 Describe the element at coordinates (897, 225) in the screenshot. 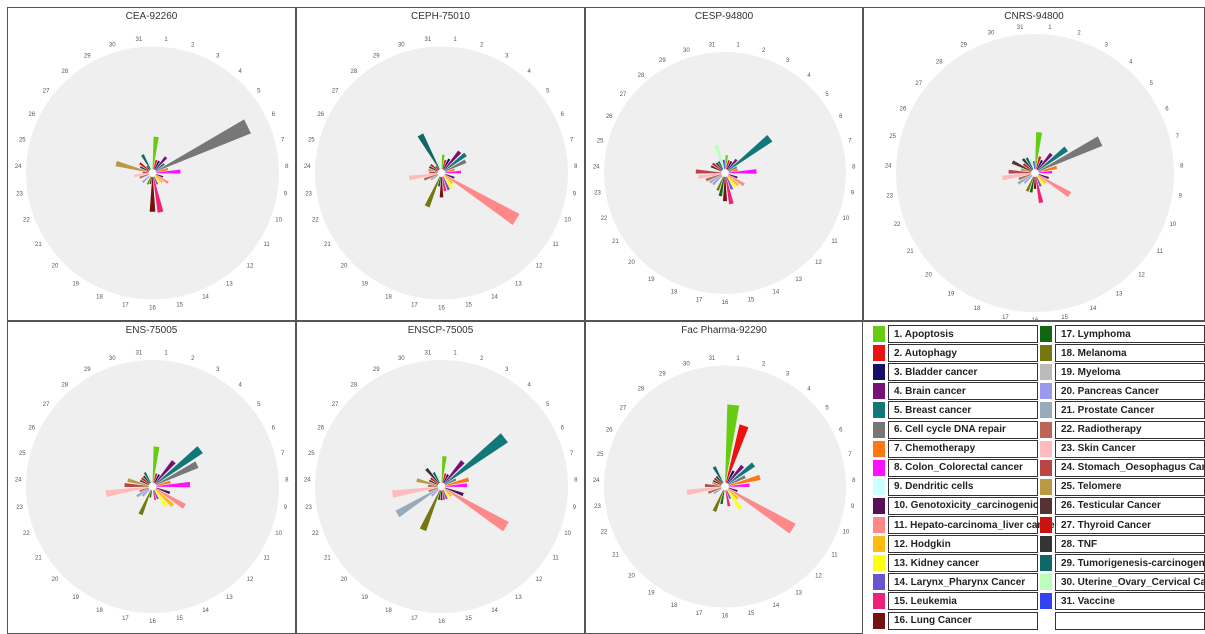

I see `tick-label: 22` at that location.